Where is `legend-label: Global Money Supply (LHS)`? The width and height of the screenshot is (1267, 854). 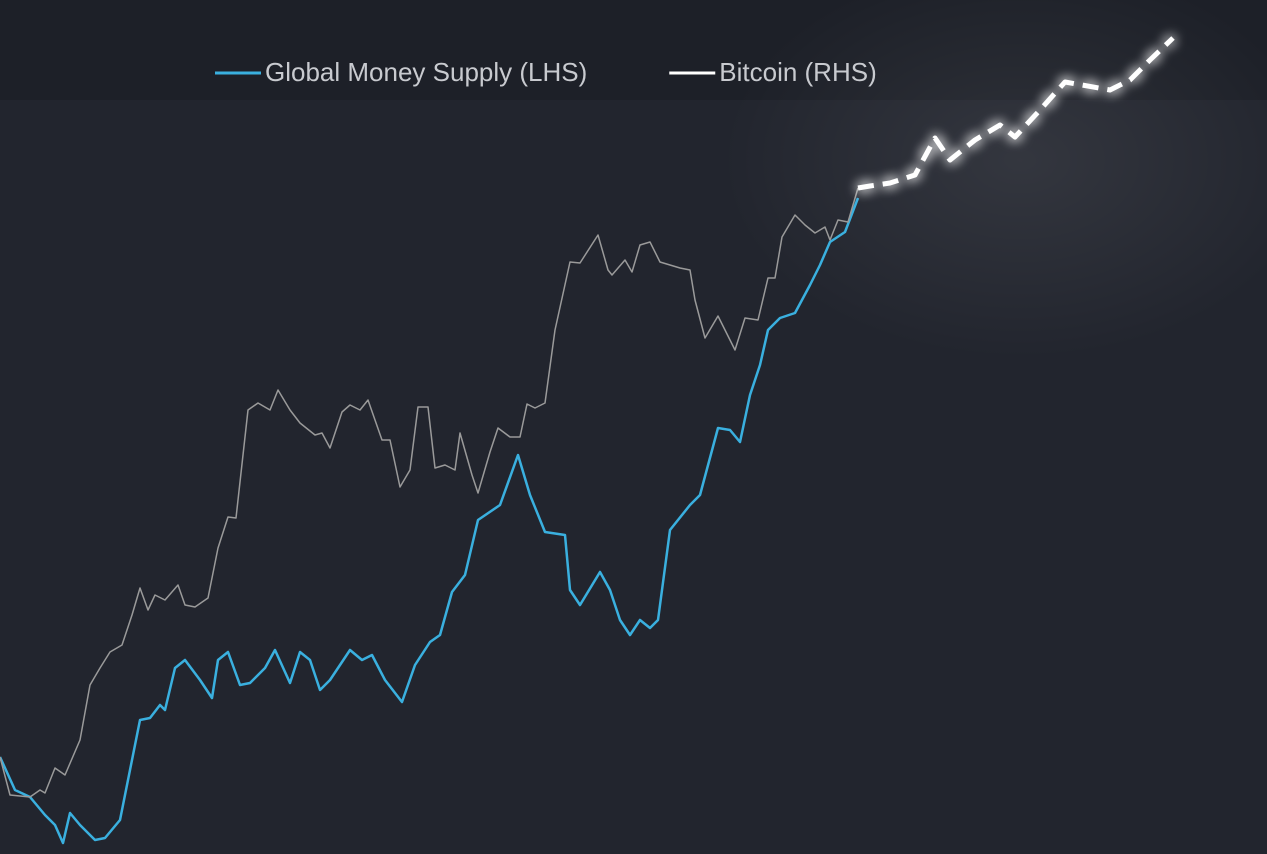 legend-label: Global Money Supply (LHS) is located at coordinates (426, 72).